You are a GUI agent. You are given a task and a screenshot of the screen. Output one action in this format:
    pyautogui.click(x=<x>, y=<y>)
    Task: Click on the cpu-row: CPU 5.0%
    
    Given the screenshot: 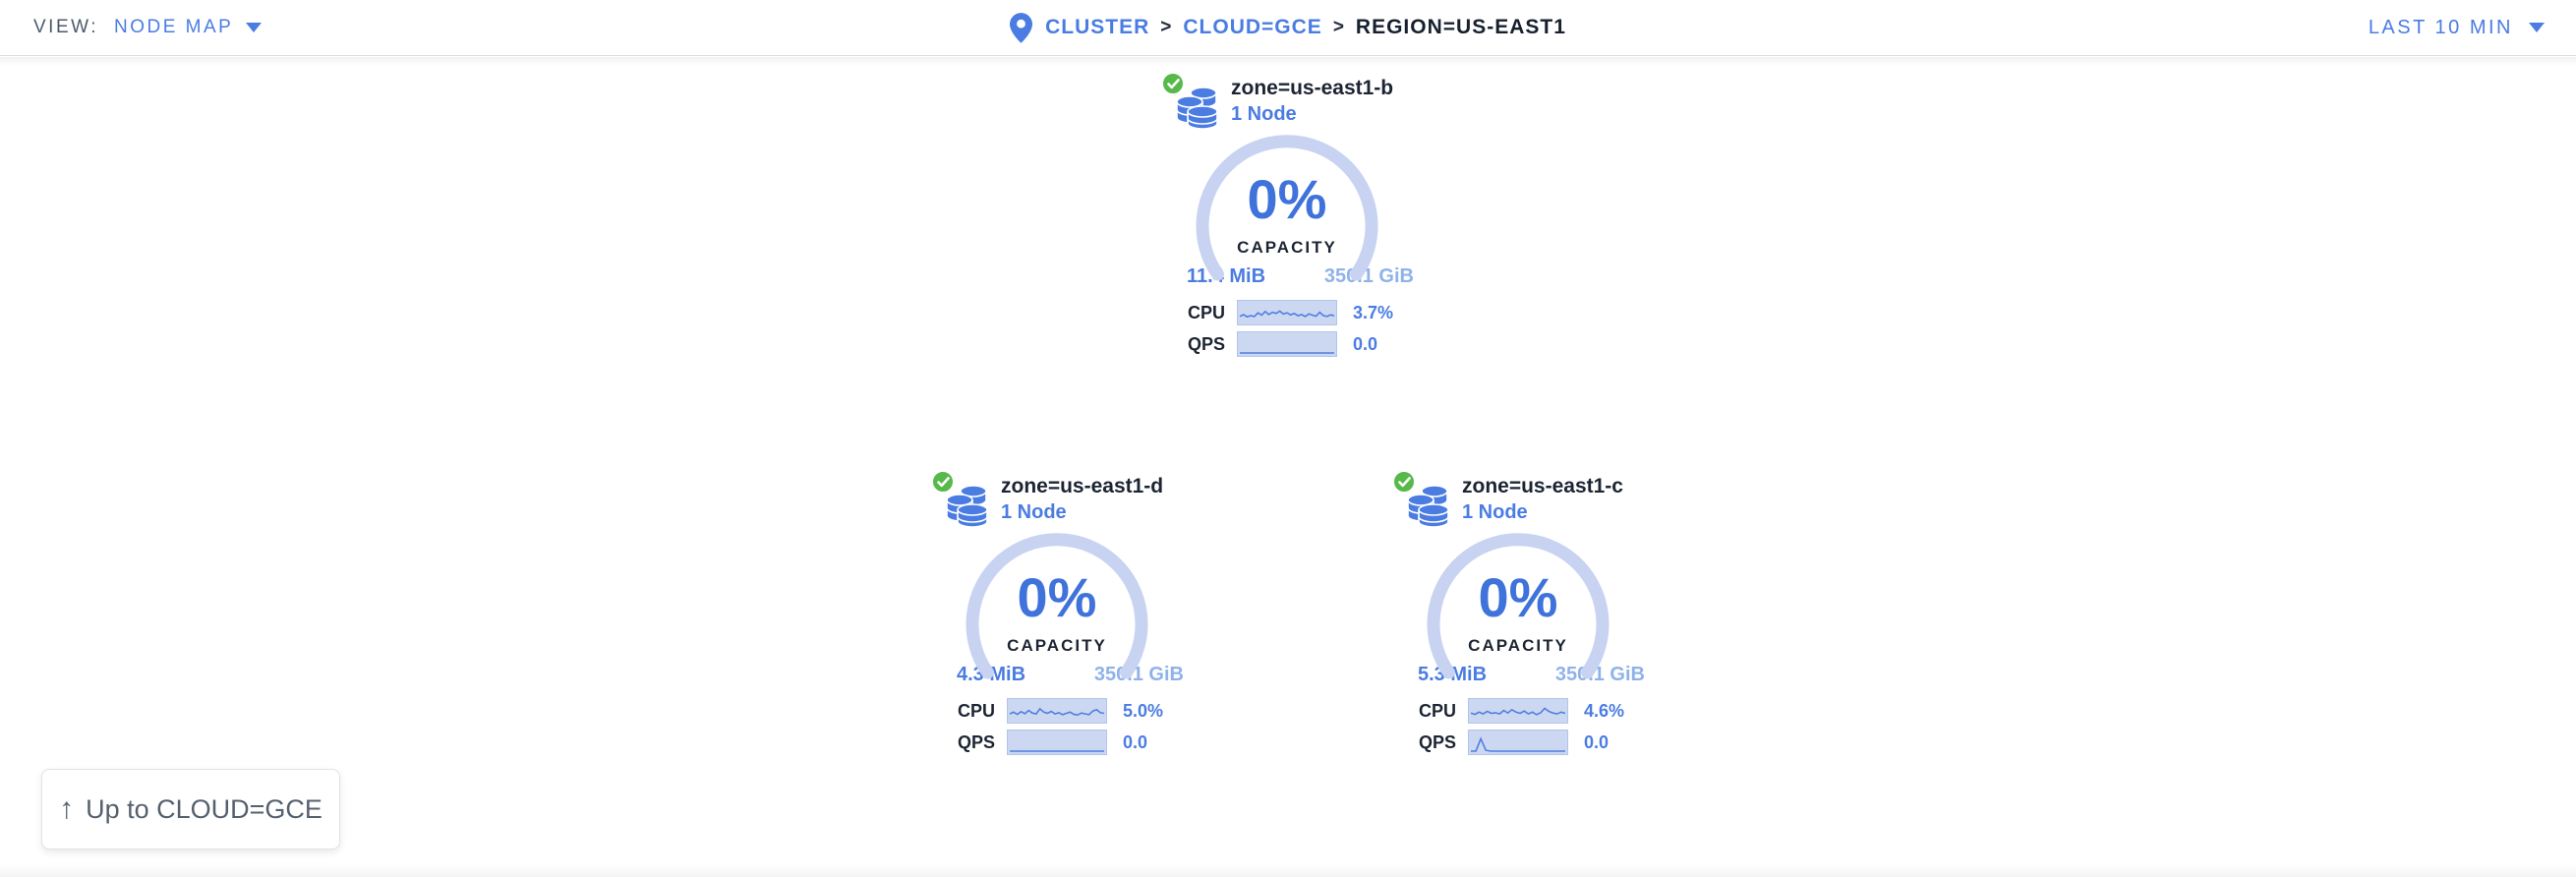 What is the action you would take?
    pyautogui.click(x=1071, y=711)
    